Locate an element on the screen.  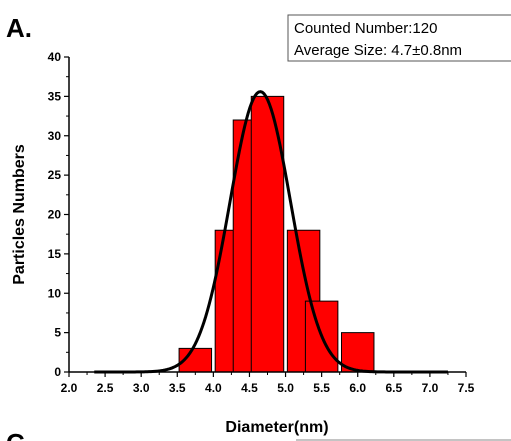
info-box-average: Average Size: 4.7±0.8nm is located at coordinates (378, 50).